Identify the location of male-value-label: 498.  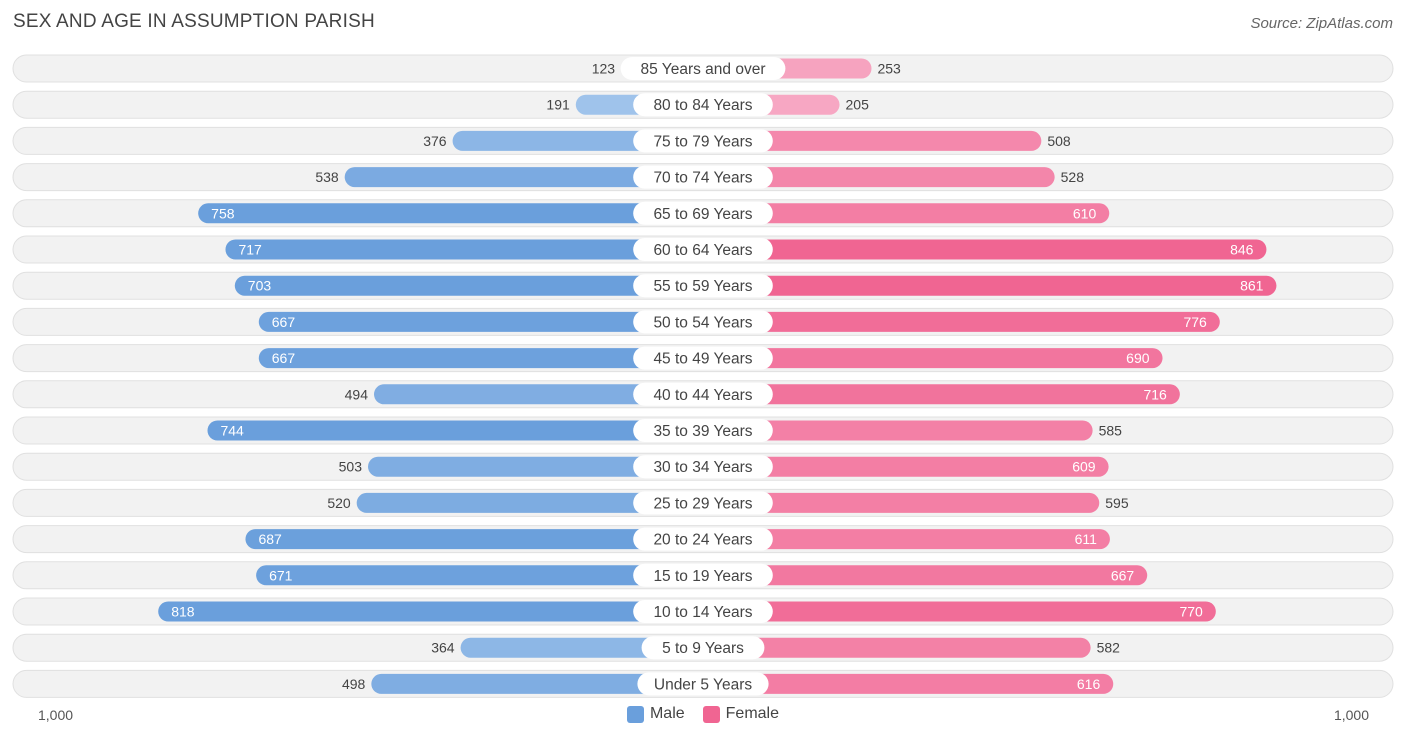
(354, 684).